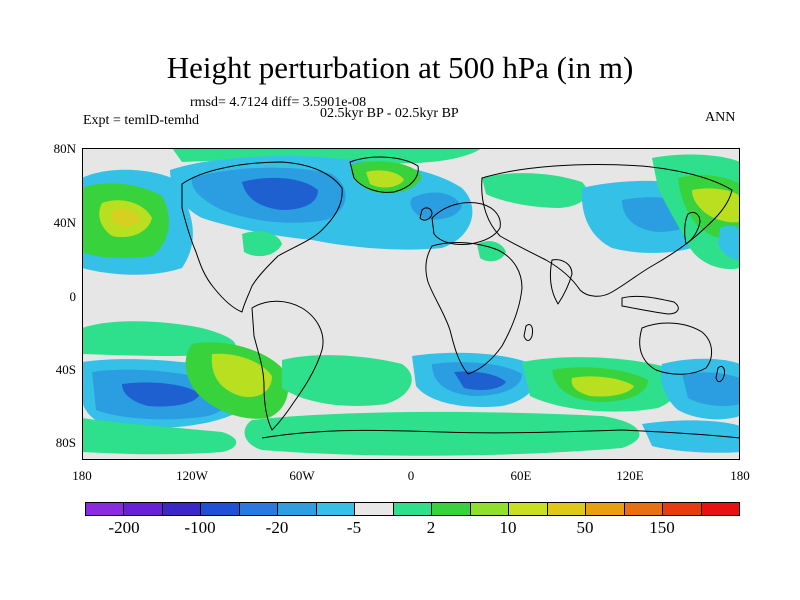 This screenshot has height=600, width=800. I want to click on x-tick-60w: 60W, so click(302, 475).